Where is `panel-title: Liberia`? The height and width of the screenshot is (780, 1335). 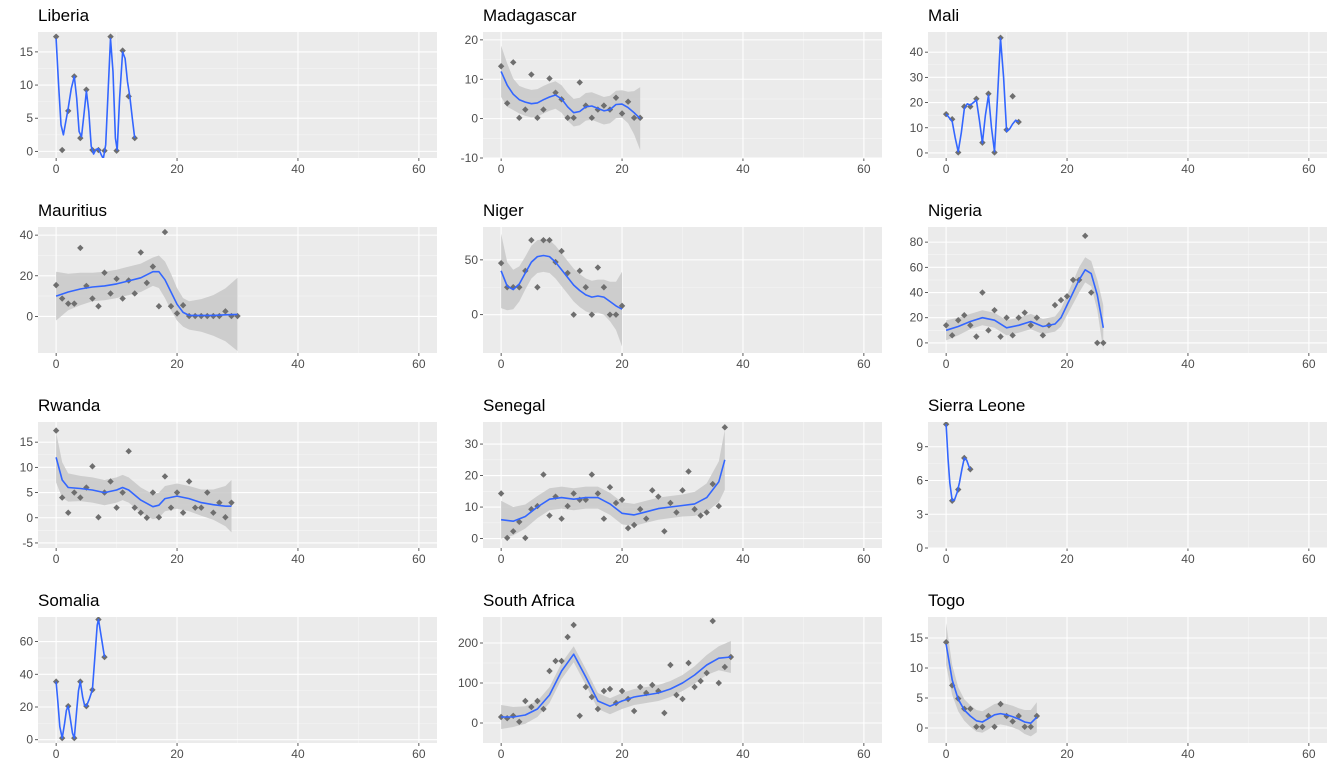 panel-title: Liberia is located at coordinates (64, 15).